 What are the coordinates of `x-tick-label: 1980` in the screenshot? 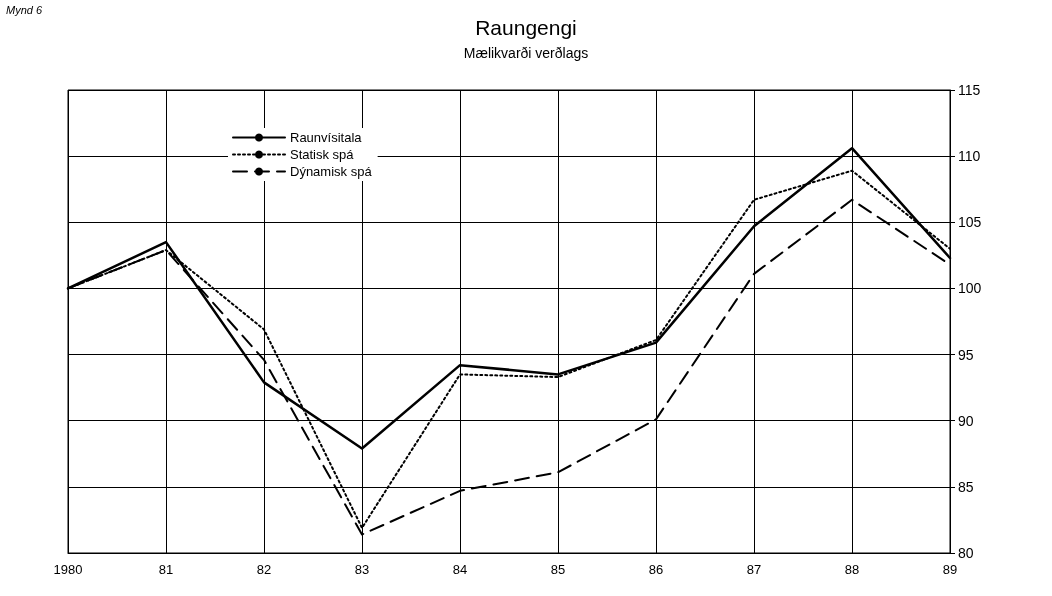 It's located at (68, 569).